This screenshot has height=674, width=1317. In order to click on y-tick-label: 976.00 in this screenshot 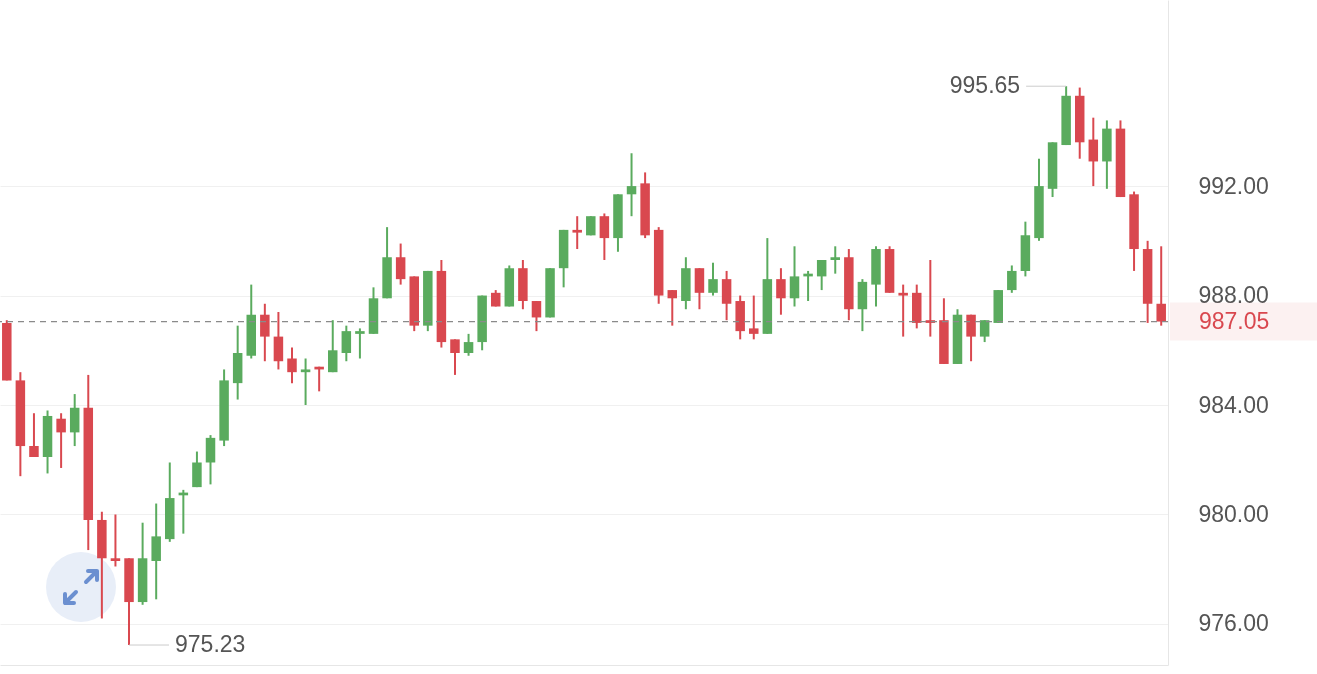, I will do `click(1233, 623)`.